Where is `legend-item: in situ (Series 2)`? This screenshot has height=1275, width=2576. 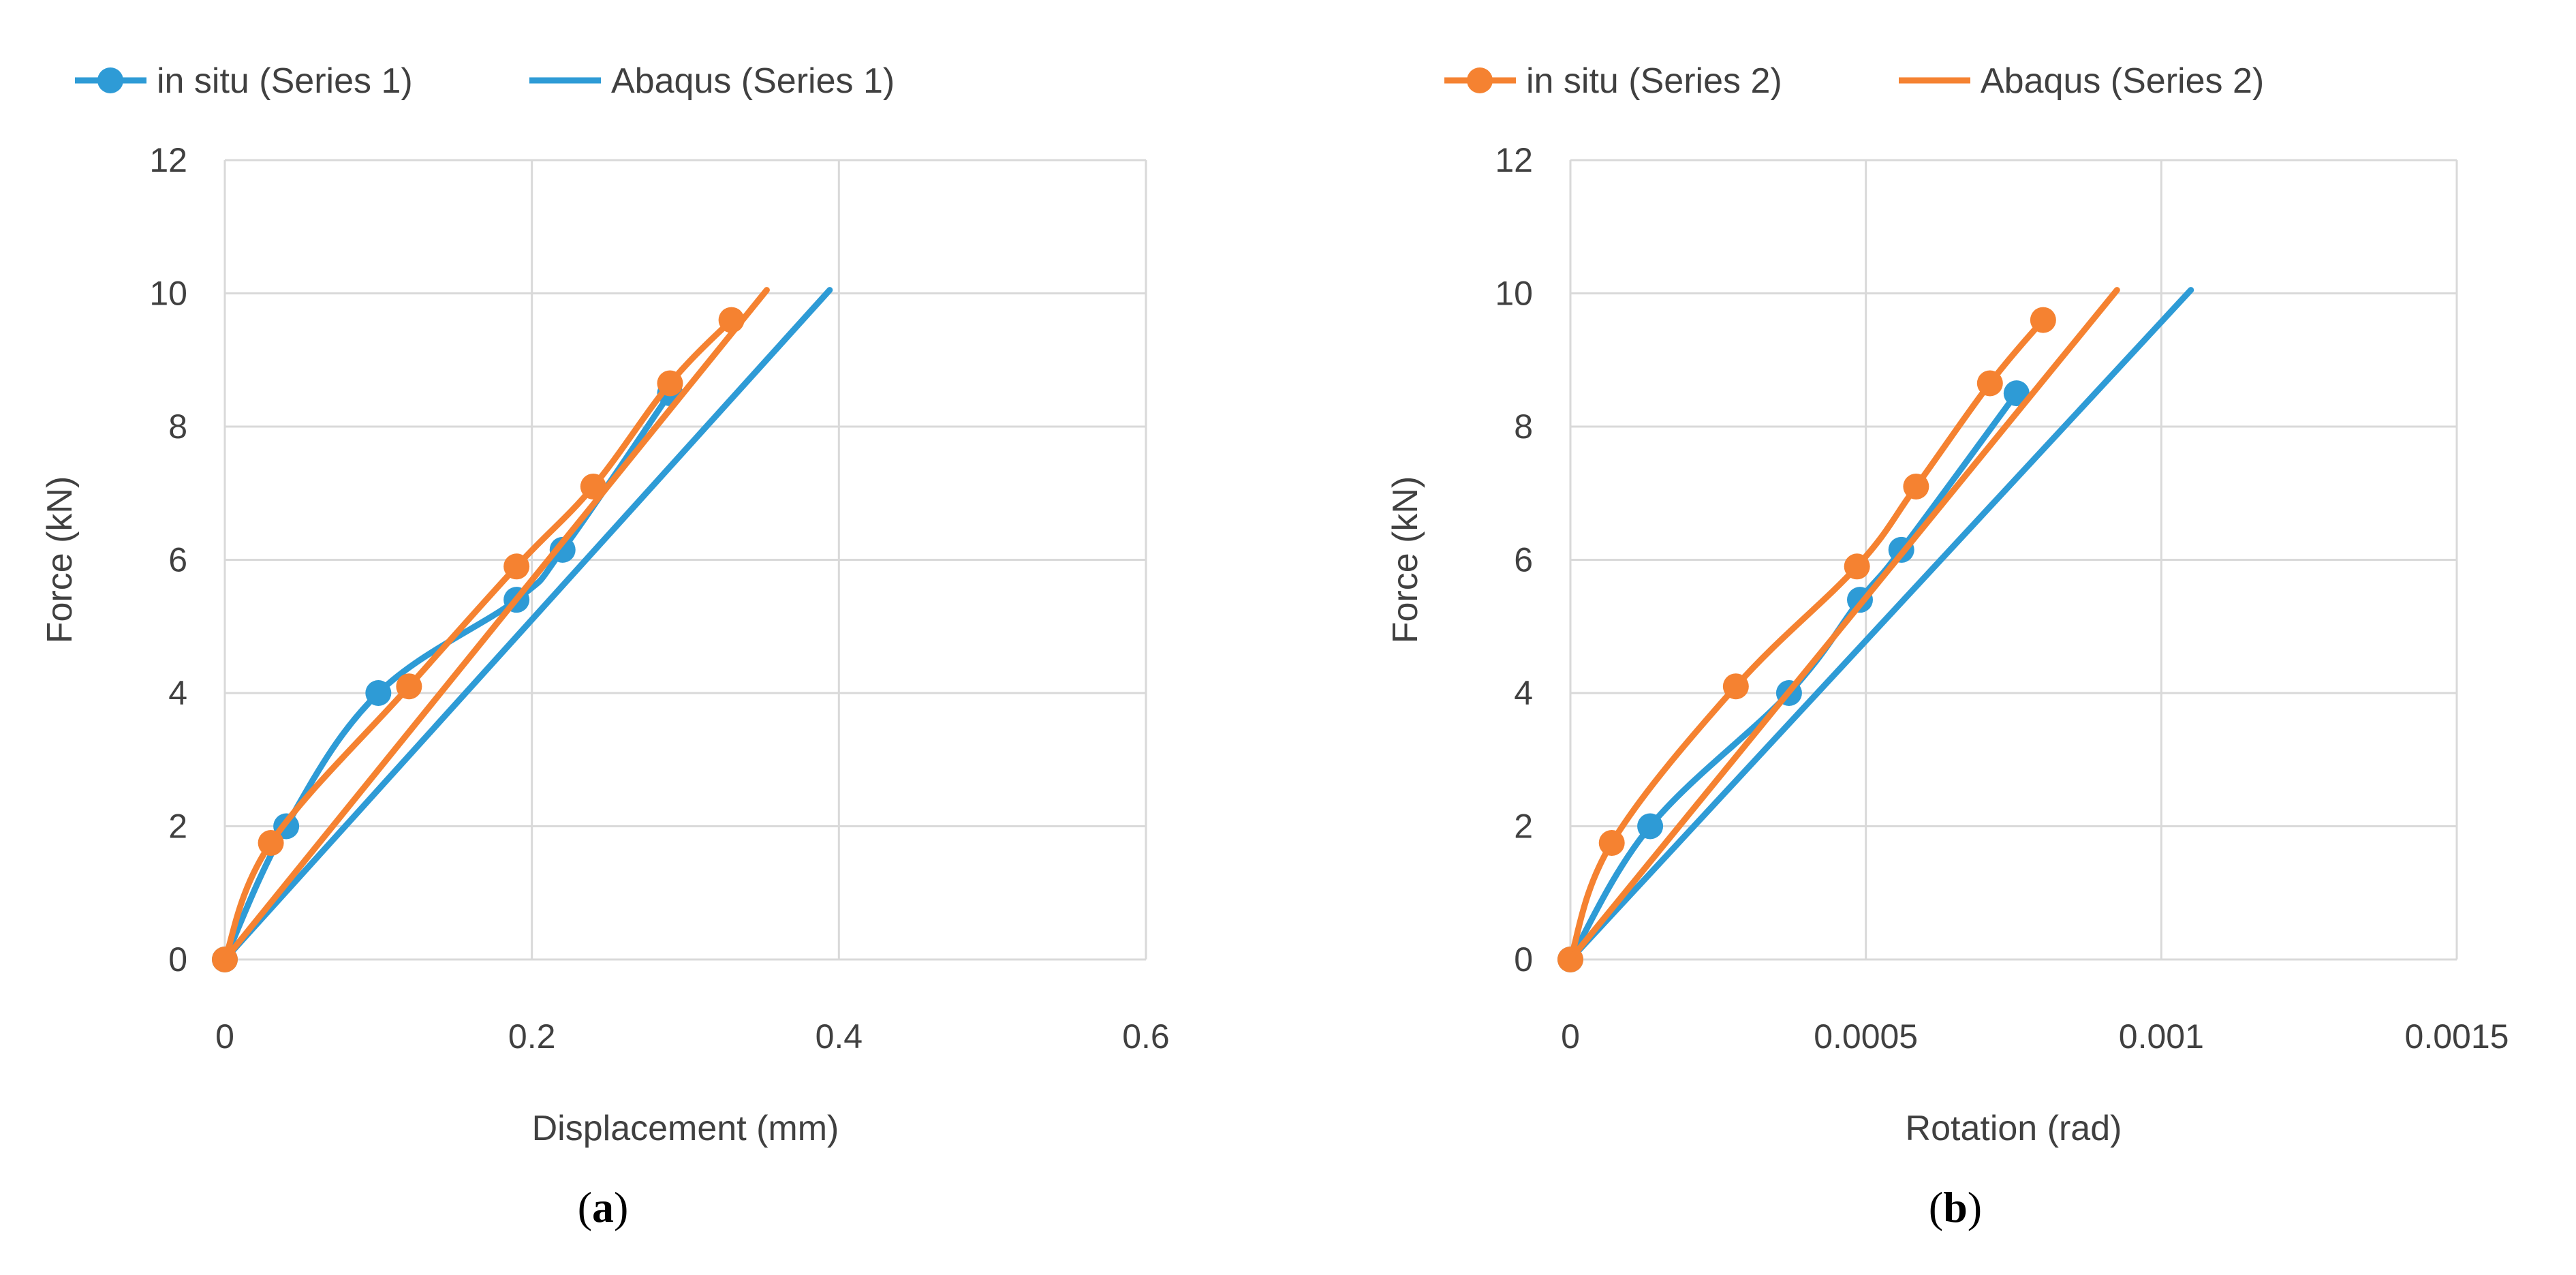 legend-item: in situ (Series 2) is located at coordinates (1613, 81).